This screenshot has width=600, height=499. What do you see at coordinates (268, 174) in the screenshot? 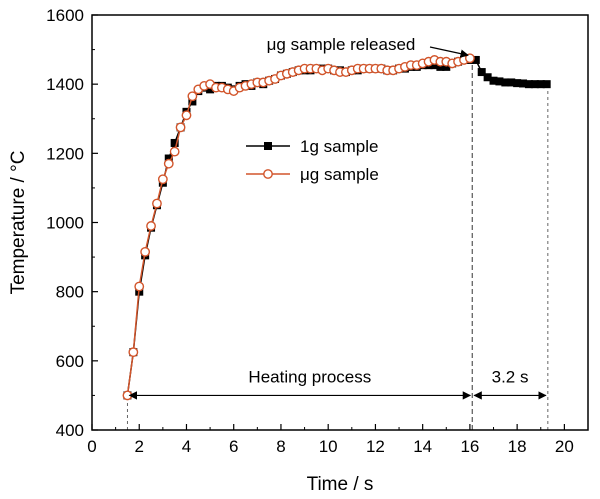
I see `legend-marker-ug` at bounding box center [268, 174].